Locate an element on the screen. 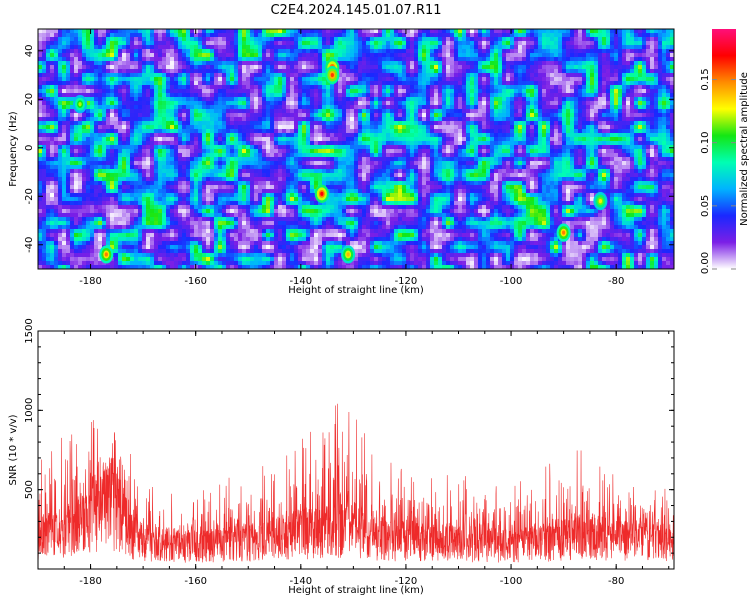 The image size is (750, 600). colorbar-tick-label: 0.15 is located at coordinates (705, 79).